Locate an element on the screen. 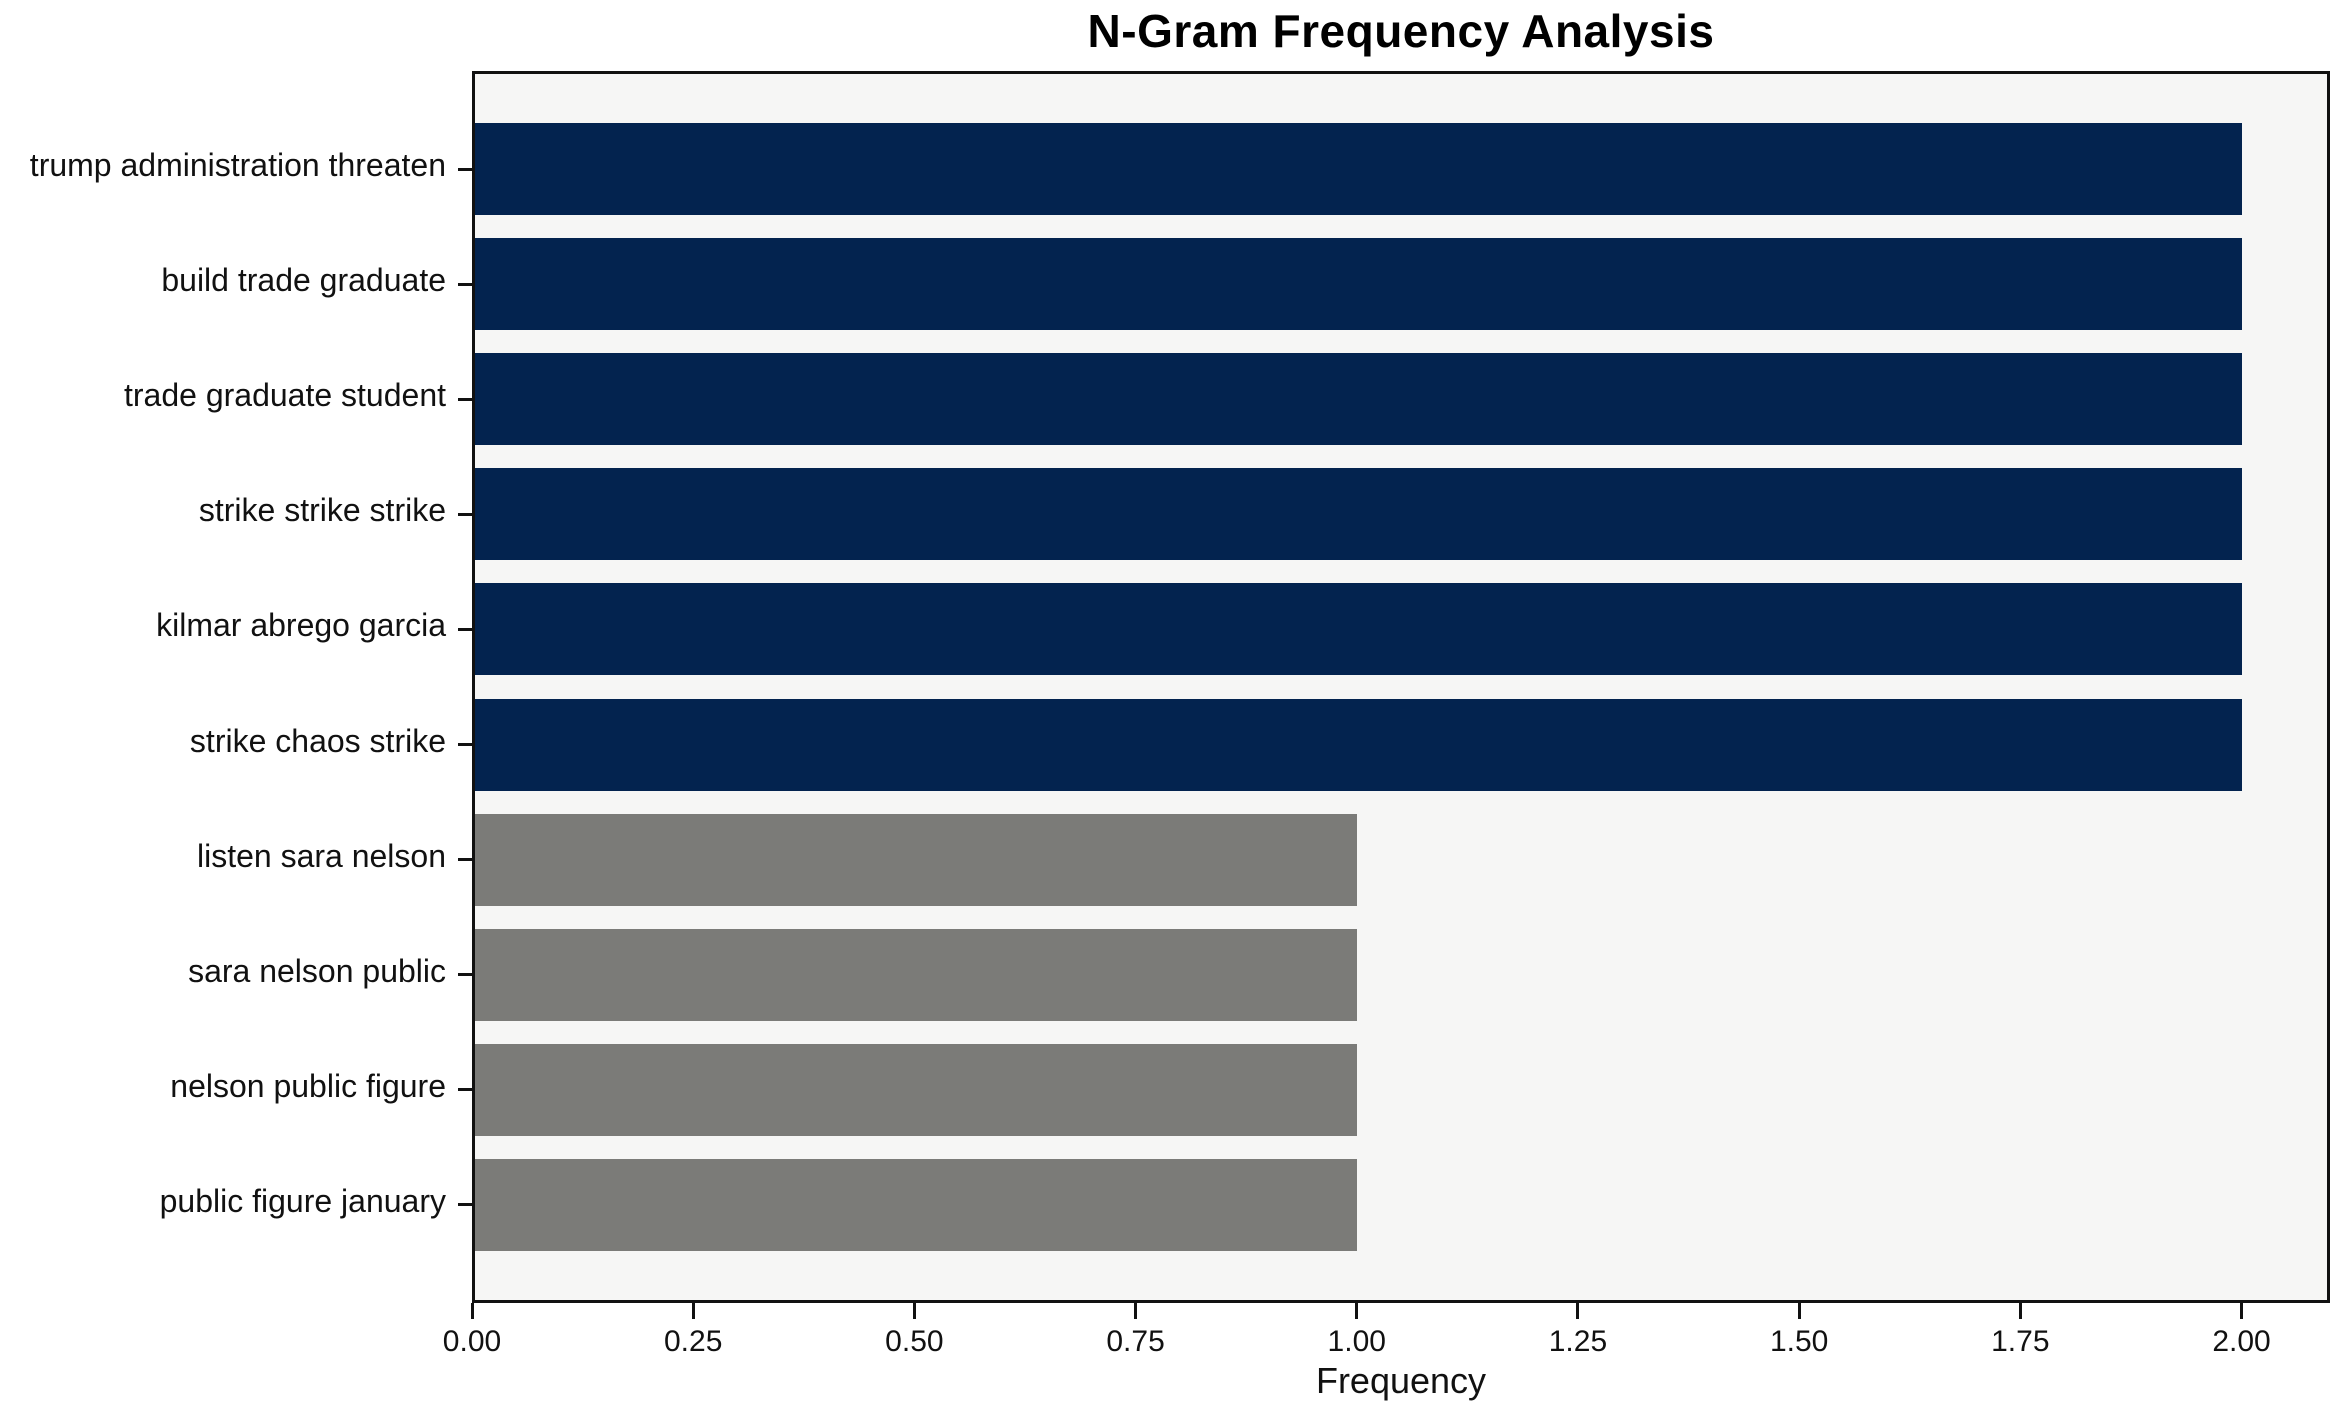 This screenshot has width=2352, height=1414. y-axis-label: sara nelson public is located at coordinates (317, 970).